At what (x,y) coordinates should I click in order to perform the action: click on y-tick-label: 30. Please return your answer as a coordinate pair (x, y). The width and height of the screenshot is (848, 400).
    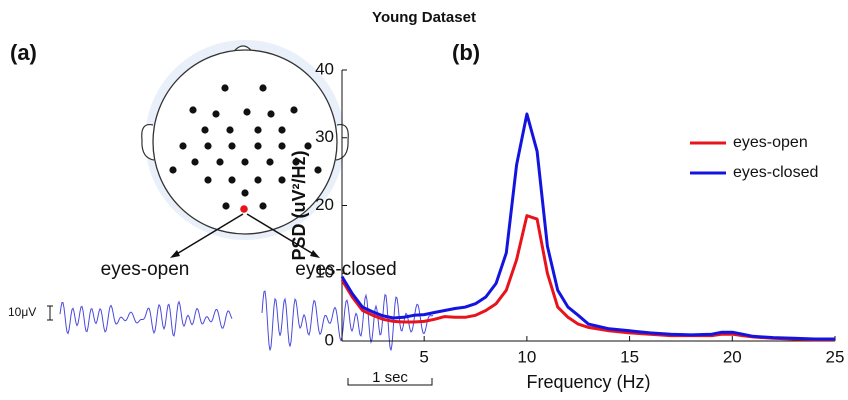
    Looking at the image, I should click on (324, 136).